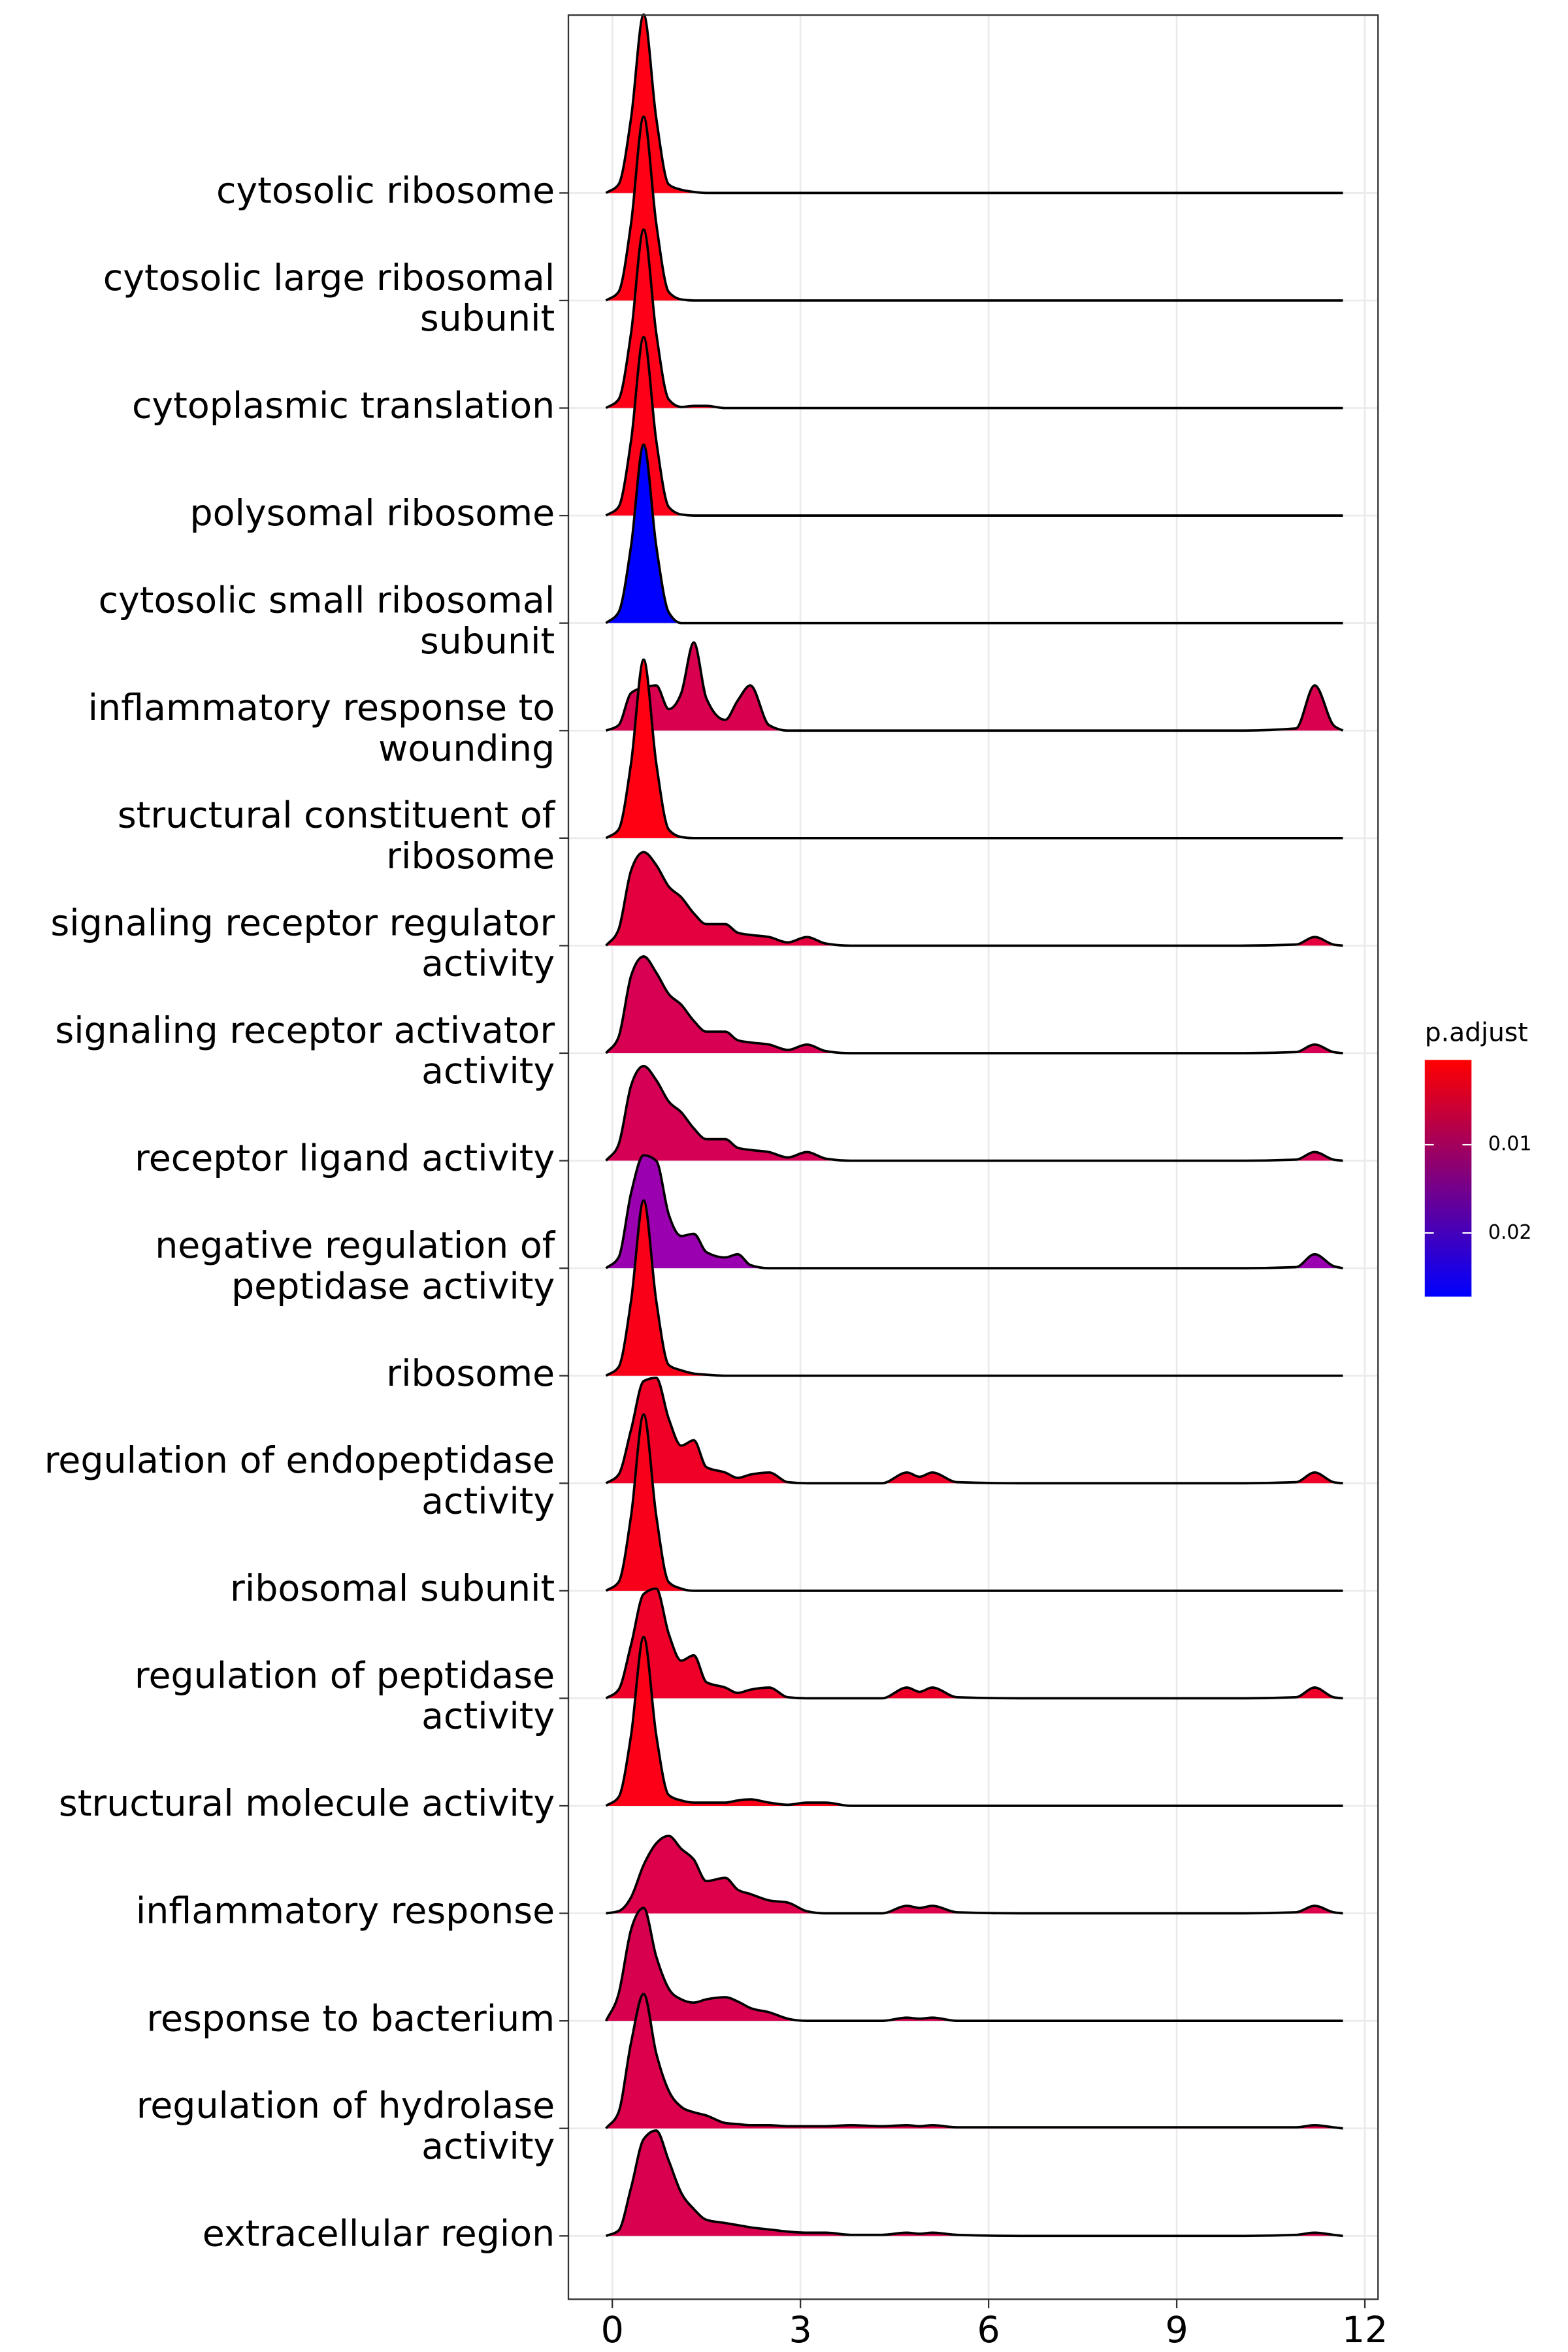 The image size is (1568, 2352). What do you see at coordinates (343, 406) in the screenshot?
I see `y-tick-label: cytoplasmic translation` at bounding box center [343, 406].